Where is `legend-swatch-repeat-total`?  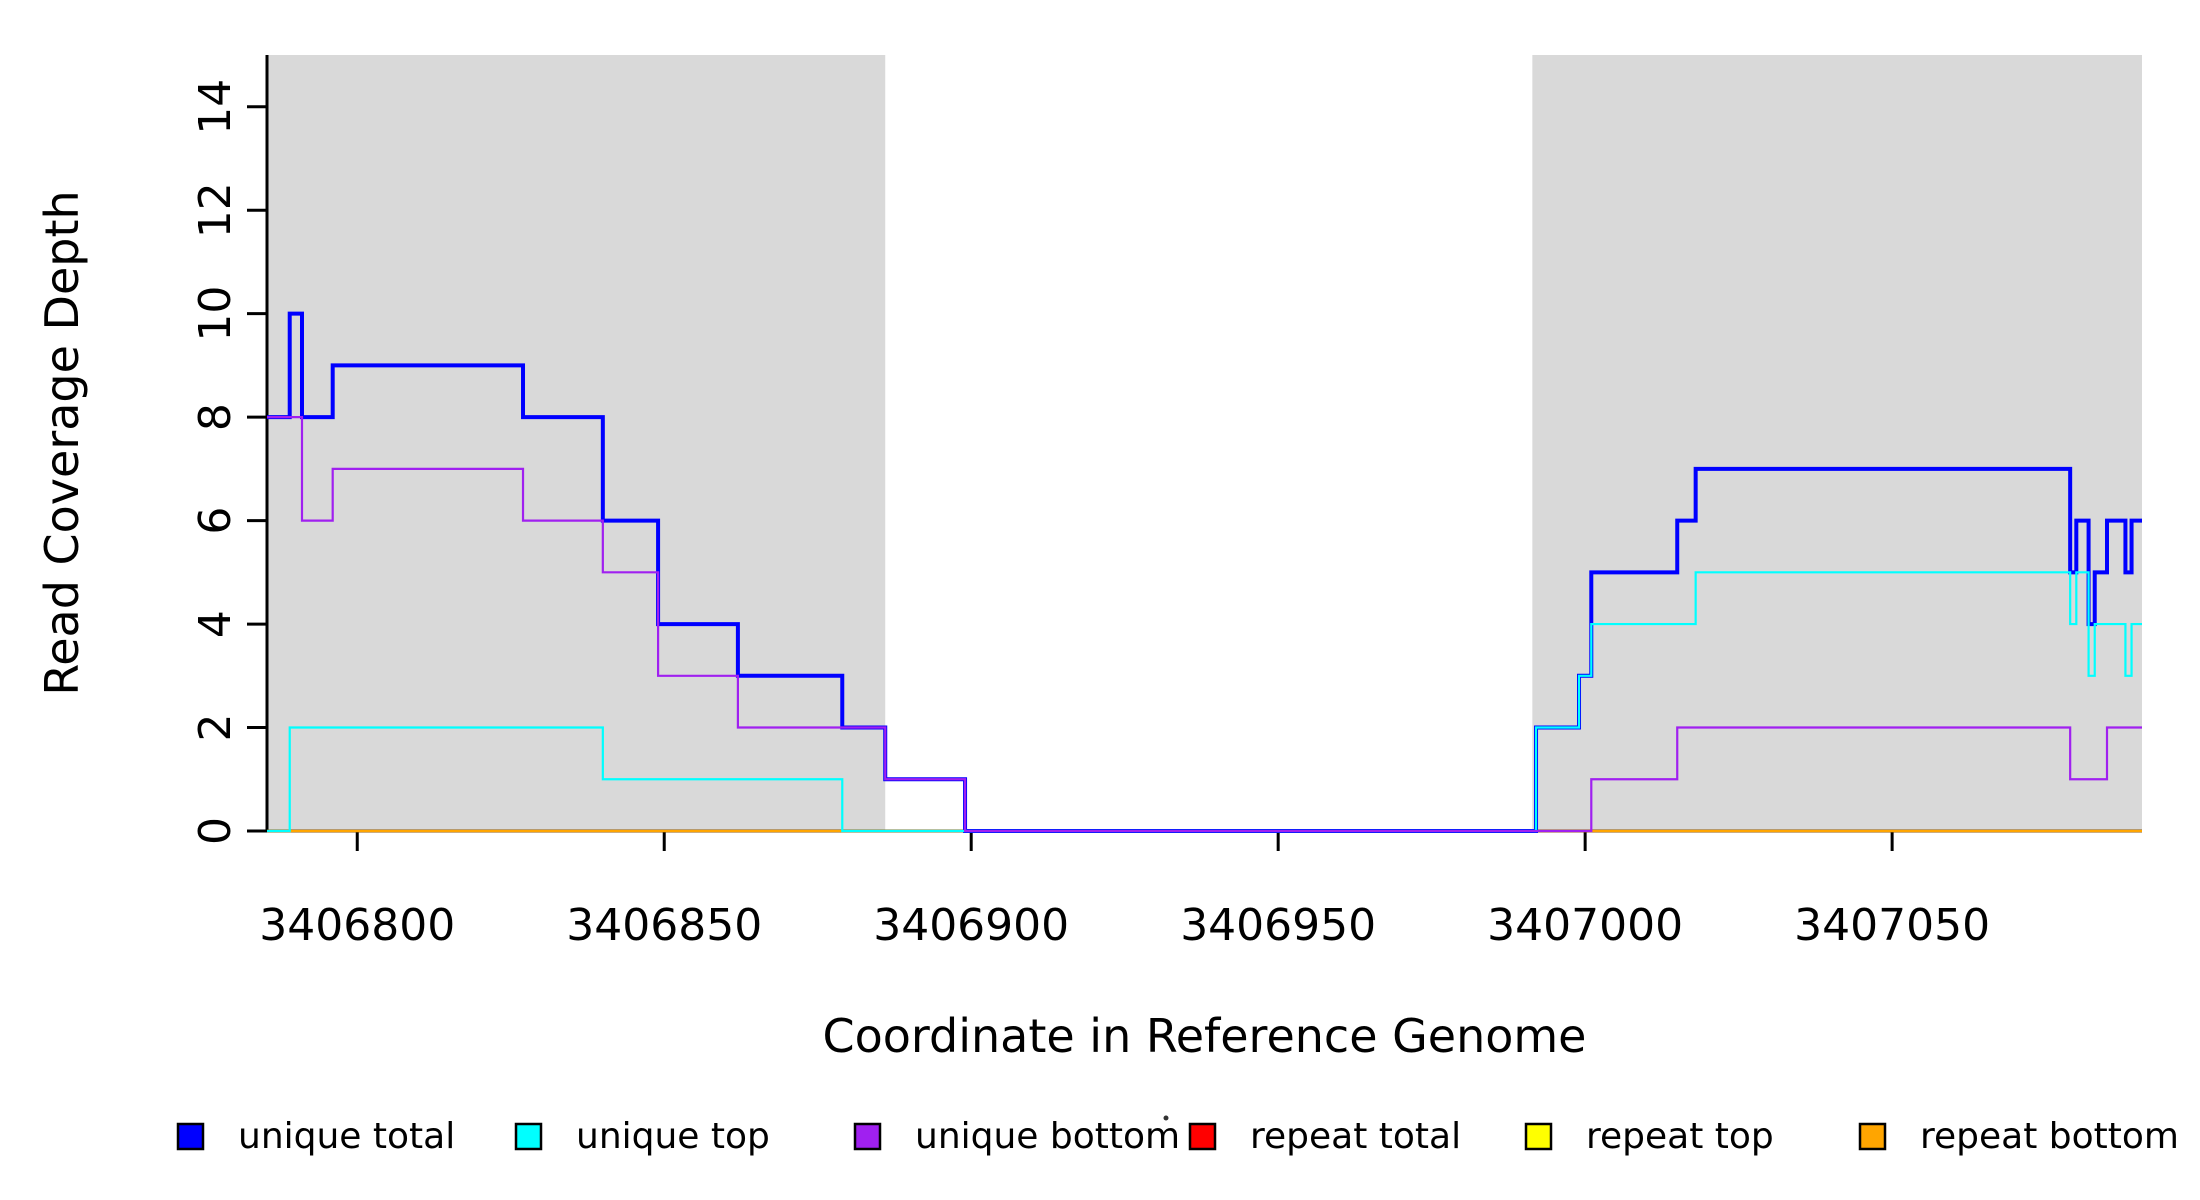
legend-swatch-repeat-total is located at coordinates (1202, 1136).